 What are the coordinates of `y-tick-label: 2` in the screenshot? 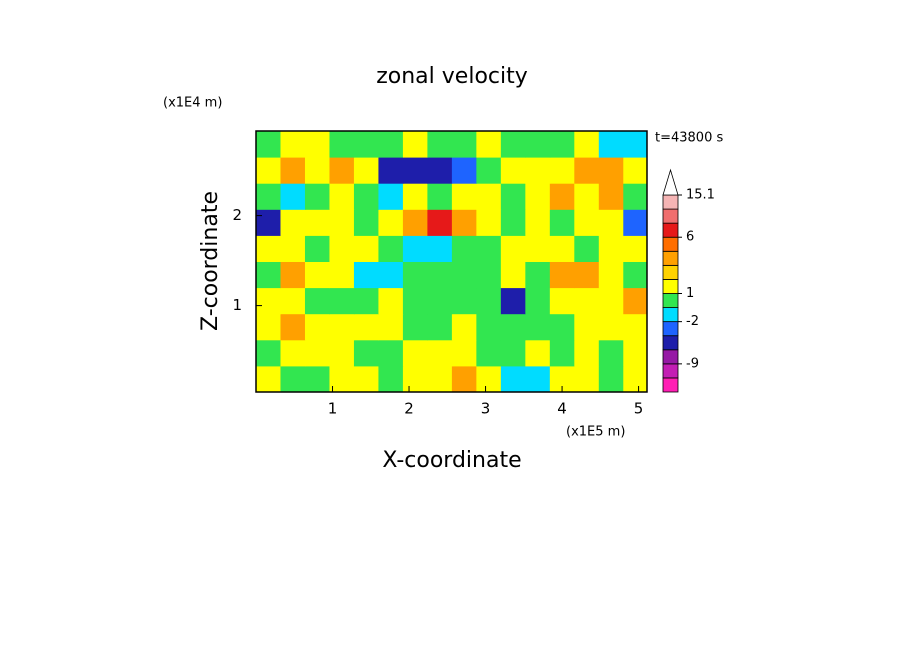 It's located at (237, 215).